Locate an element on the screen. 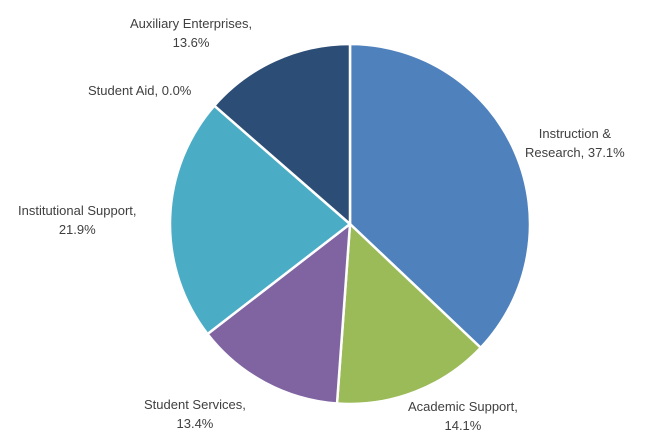 Image resolution: width=665 pixels, height=435 pixels. label-line: 13.4% is located at coordinates (195, 423).